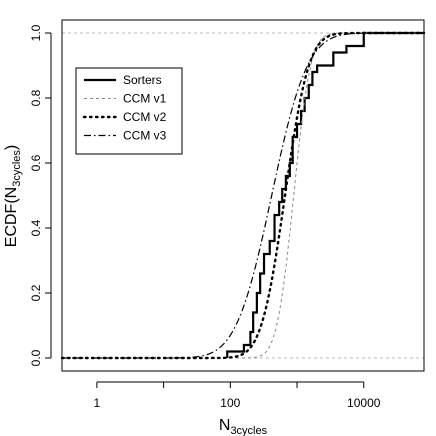 The width and height of the screenshot is (436, 436). Describe the element at coordinates (145, 99) in the screenshot. I see `legend-label-1: CCM v1` at that location.